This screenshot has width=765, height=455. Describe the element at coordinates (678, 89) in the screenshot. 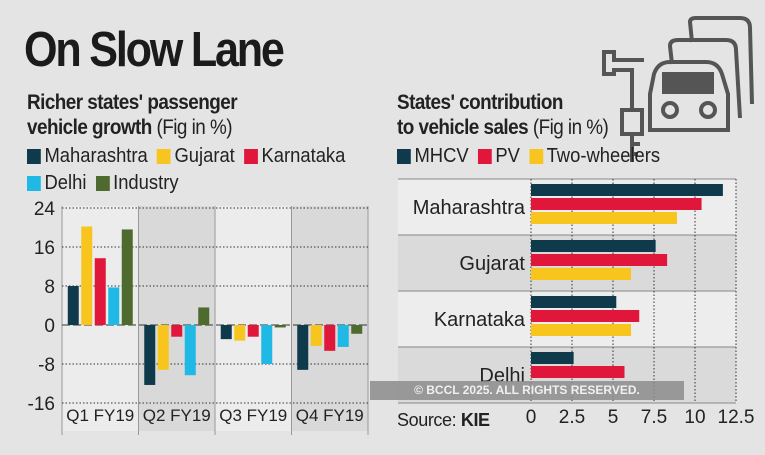

I see `car-key-icon` at that location.